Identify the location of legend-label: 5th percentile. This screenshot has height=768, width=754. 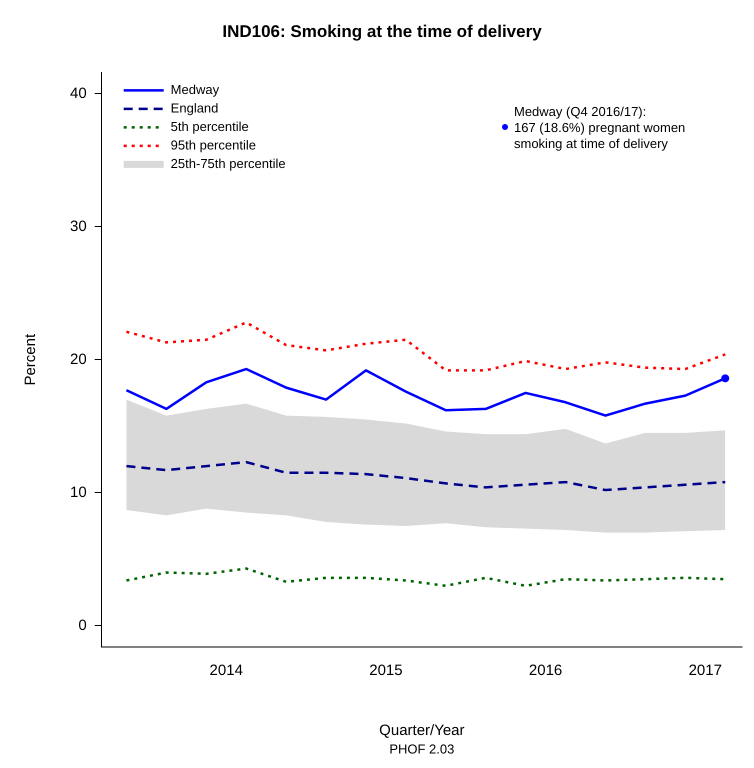
(209, 126).